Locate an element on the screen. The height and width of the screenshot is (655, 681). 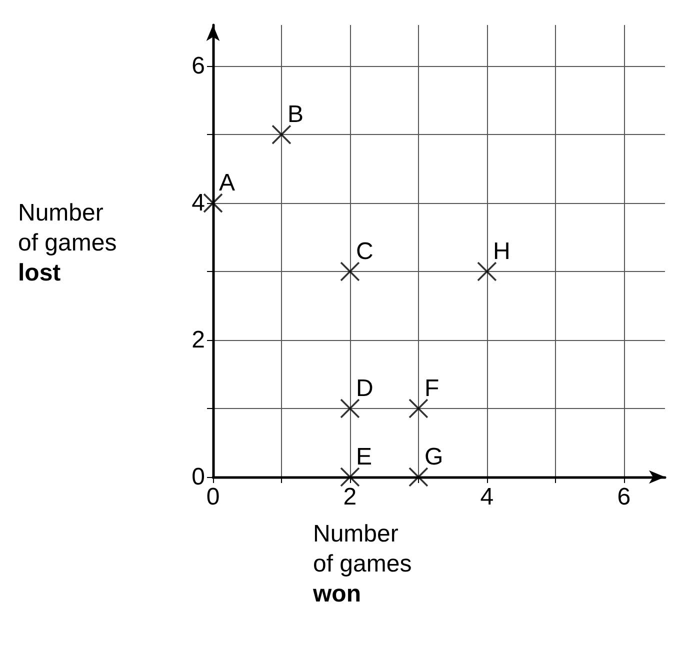
annotation: F is located at coordinates (432, 388).